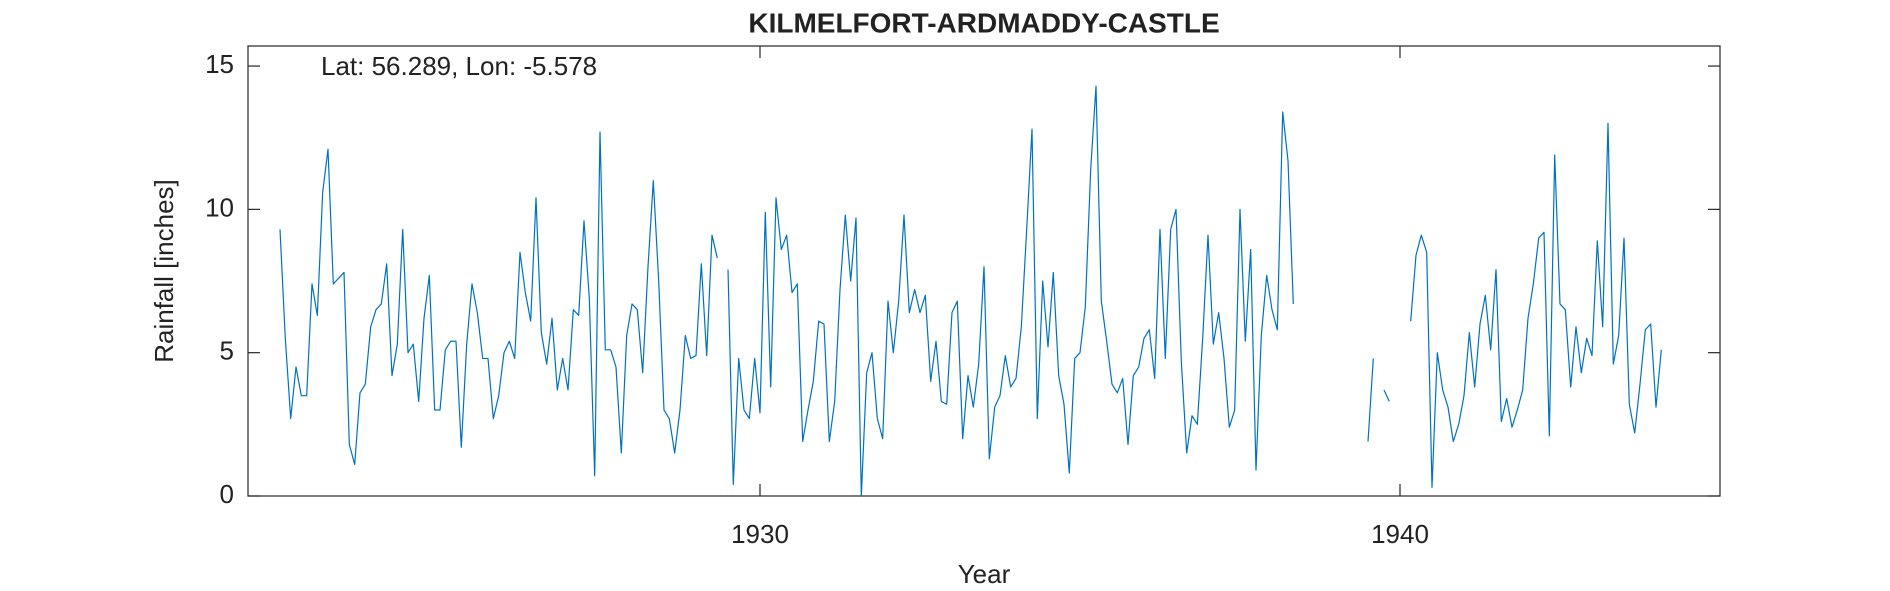  Describe the element at coordinates (760, 534) in the screenshot. I see `x-tick-label: 1930` at that location.